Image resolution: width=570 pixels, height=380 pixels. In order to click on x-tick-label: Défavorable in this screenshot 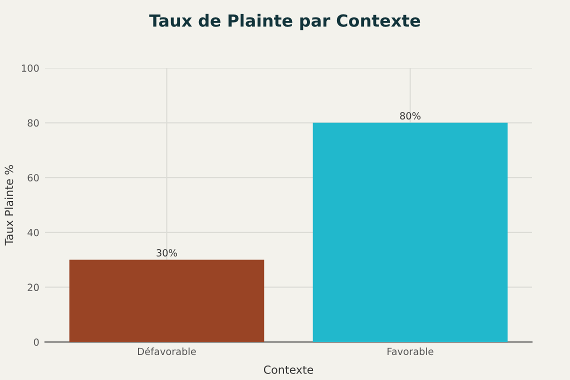, I will do `click(167, 351)`.